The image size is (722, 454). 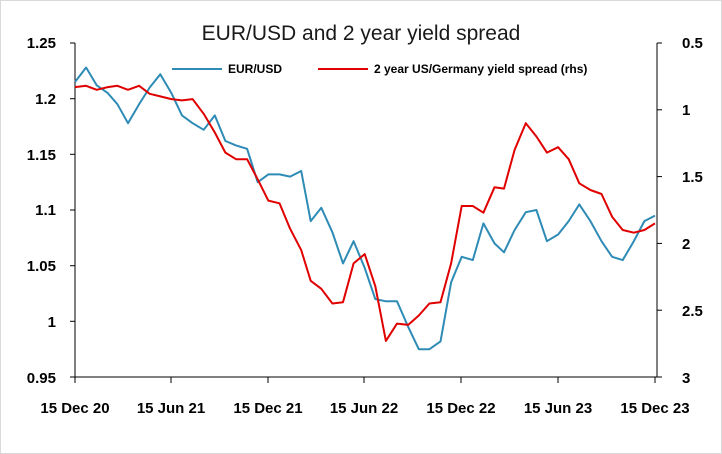 I want to click on left-tick-label: 1.15, so click(x=41, y=155).